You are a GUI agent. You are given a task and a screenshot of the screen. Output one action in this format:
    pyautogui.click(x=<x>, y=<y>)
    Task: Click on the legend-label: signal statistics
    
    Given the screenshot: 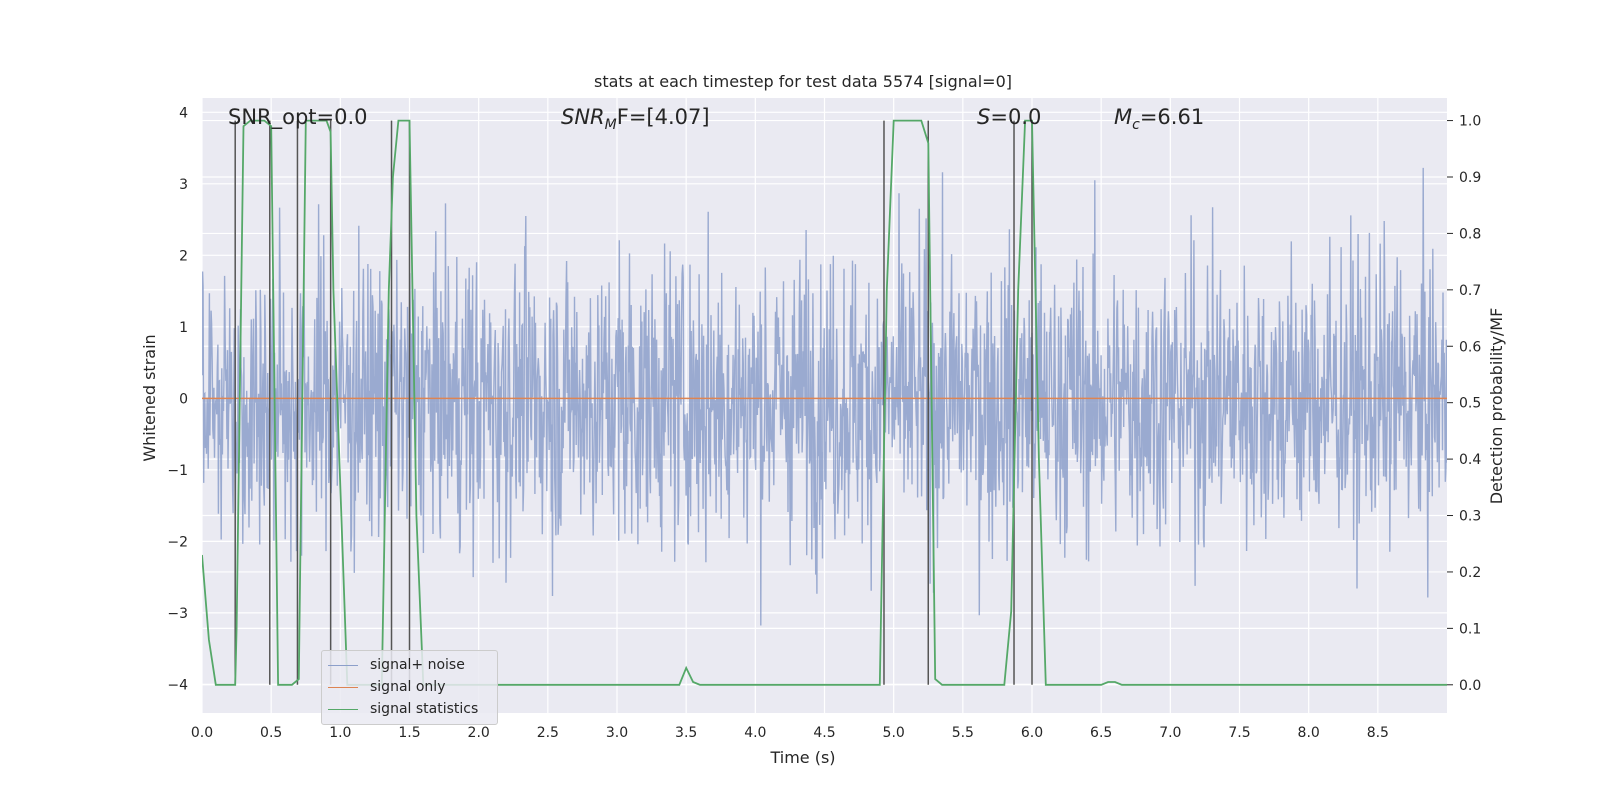 What is the action you would take?
    pyautogui.click(x=424, y=709)
    